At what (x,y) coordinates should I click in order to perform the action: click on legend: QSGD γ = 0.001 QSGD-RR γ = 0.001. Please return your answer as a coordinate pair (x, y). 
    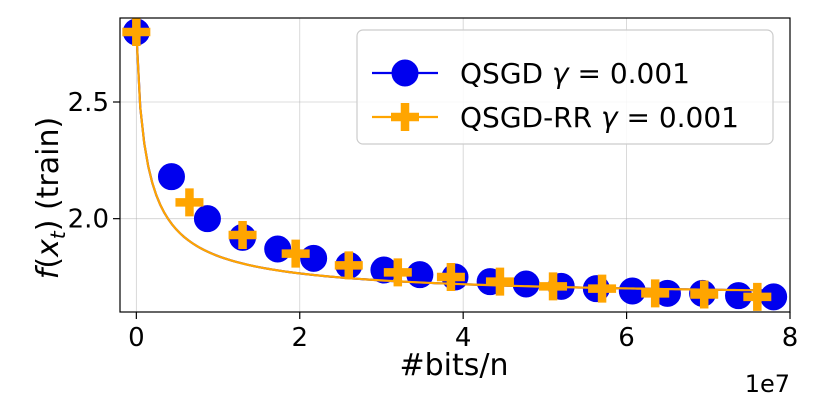
    Looking at the image, I should click on (565, 87).